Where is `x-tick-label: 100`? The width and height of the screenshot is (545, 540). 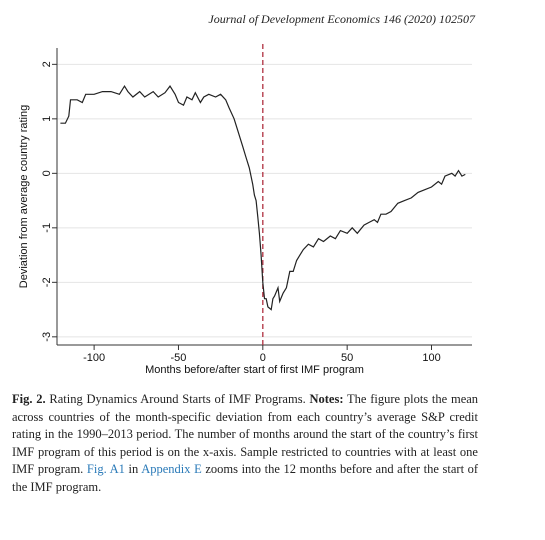
x-tick-label: 100 is located at coordinates (431, 358).